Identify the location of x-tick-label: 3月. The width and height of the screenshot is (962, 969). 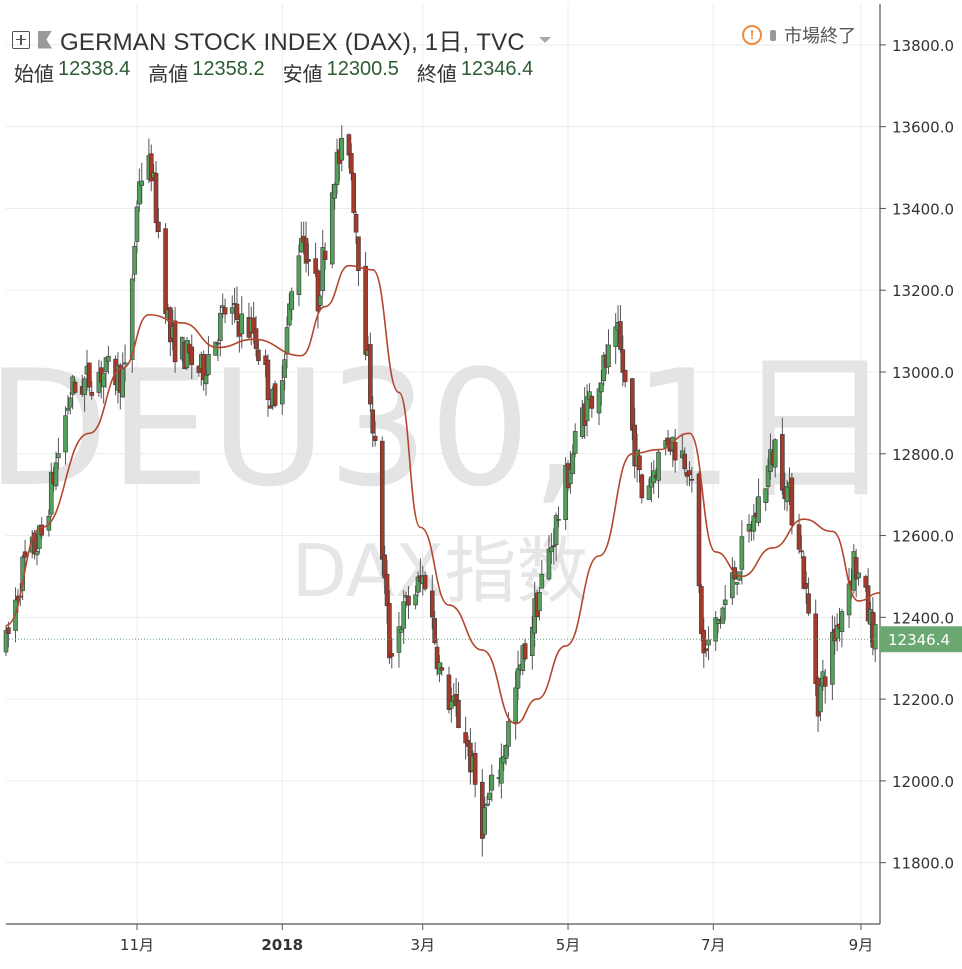
(422, 945).